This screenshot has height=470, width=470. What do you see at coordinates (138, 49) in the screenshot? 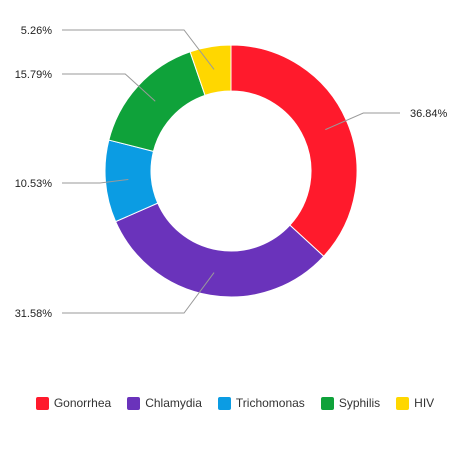
I see `leader-line-hiv` at bounding box center [138, 49].